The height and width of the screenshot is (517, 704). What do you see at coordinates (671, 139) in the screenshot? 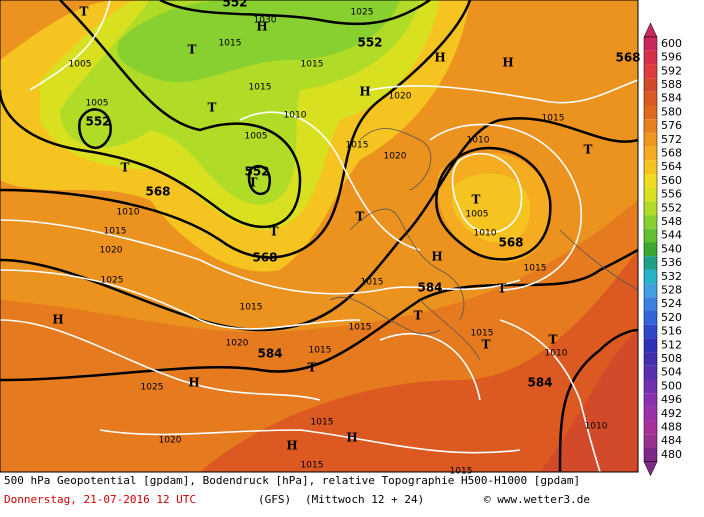
I see `colorbar-tick-label: 572` at bounding box center [671, 139].